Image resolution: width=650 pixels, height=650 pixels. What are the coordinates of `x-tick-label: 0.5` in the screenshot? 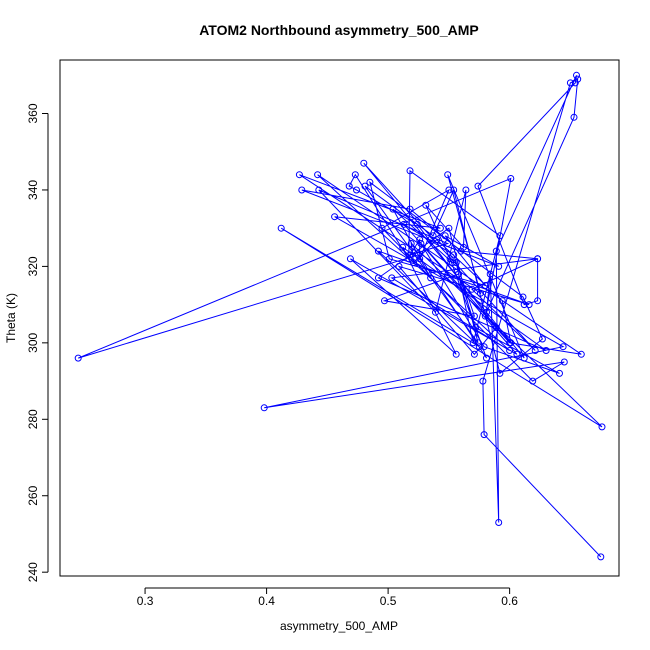 It's located at (388, 601).